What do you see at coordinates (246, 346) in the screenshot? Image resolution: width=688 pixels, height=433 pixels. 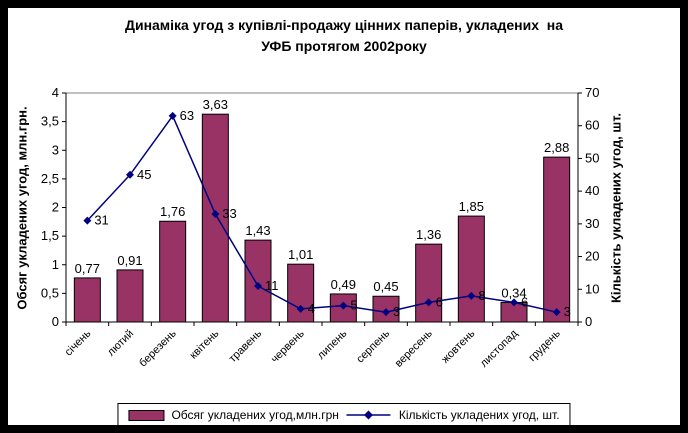 I see `x-axis-category-label: травень` at bounding box center [246, 346].